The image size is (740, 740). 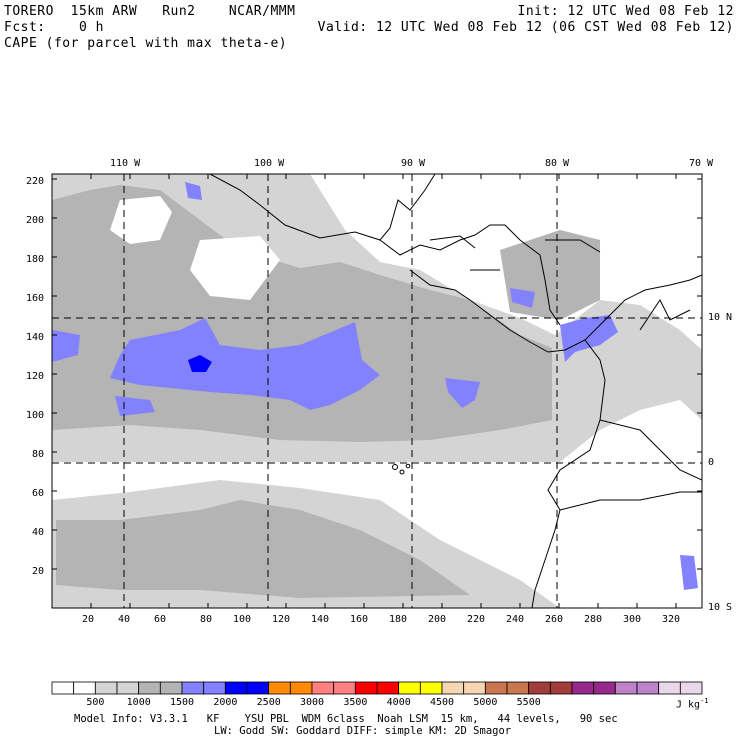 What do you see at coordinates (557, 163) in the screenshot?
I see `lon-label-80w: 80 W` at bounding box center [557, 163].